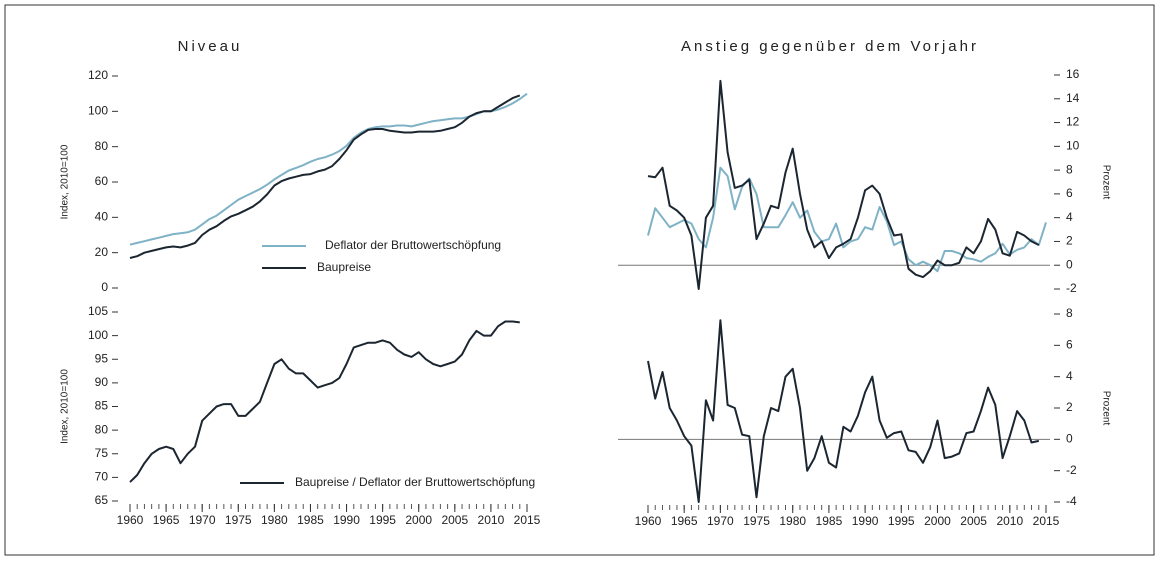  I want to click on y-tick-label: 120, so click(98, 75).